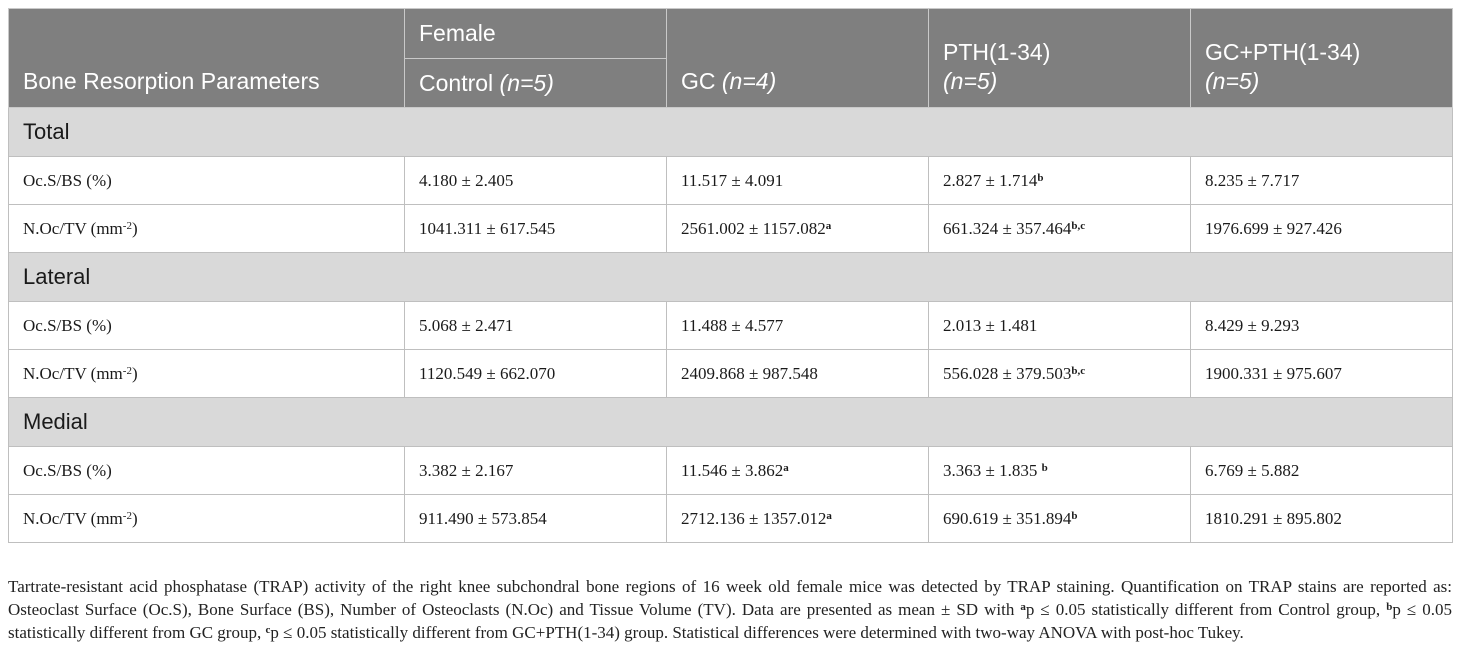 This screenshot has width=1460, height=659. I want to click on value-cell: 4.180 ± 2.405, so click(535, 180).